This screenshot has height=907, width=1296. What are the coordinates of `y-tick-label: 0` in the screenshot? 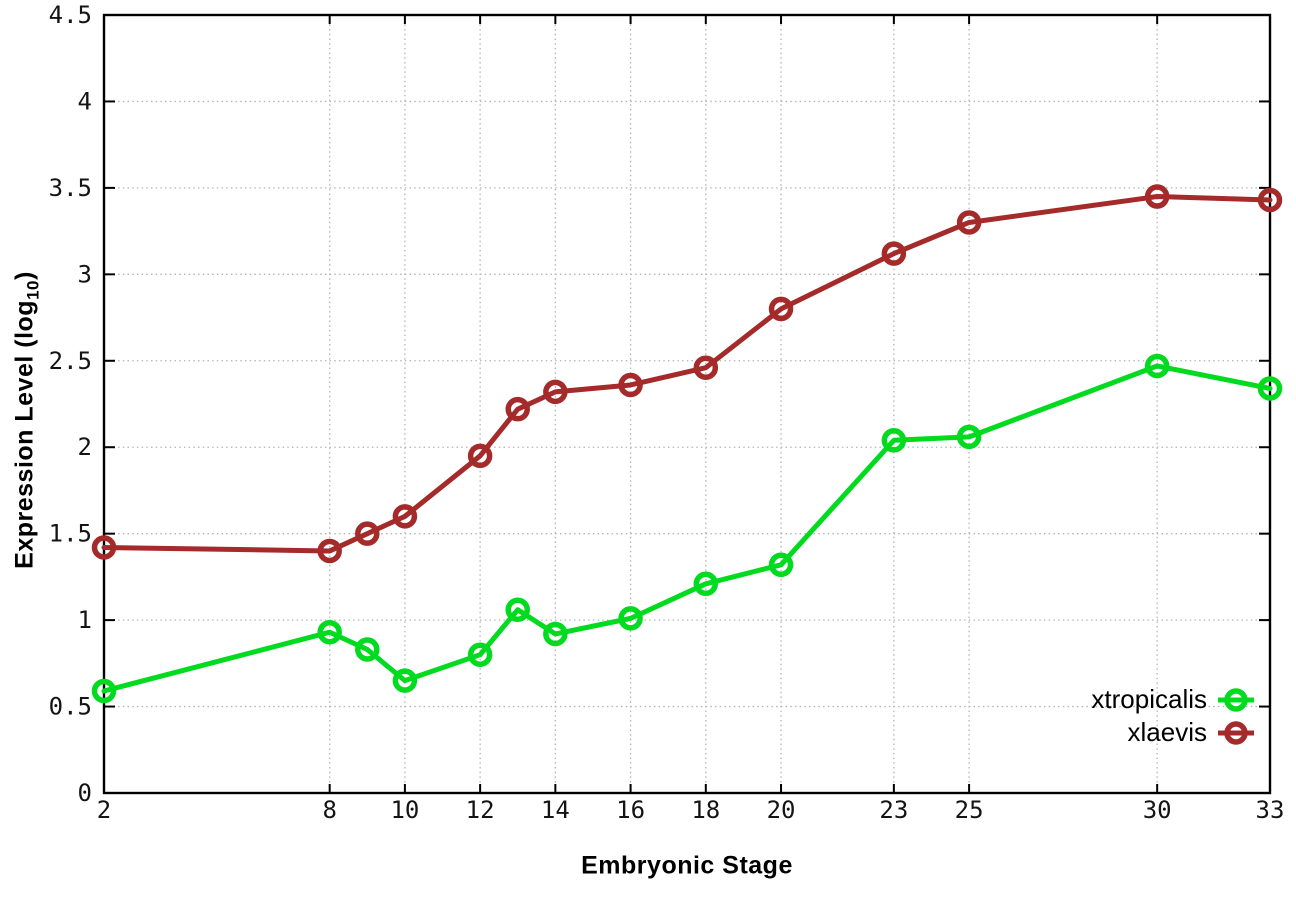 It's located at (85, 793).